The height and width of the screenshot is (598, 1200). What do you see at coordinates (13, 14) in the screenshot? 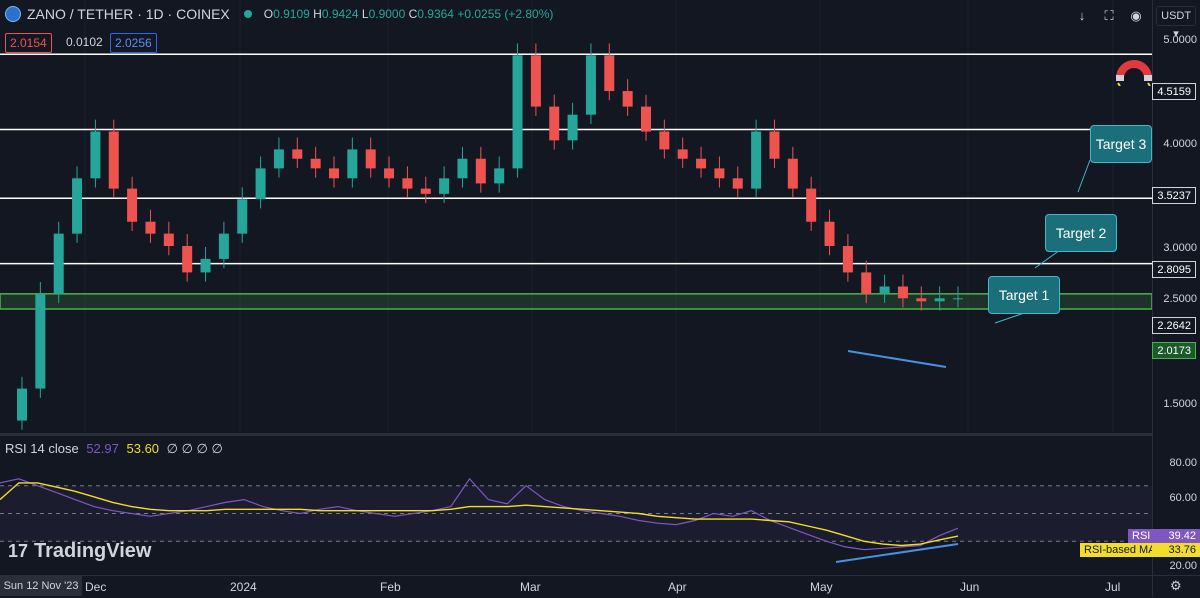
I see `zano-logo-icon` at bounding box center [13, 14].